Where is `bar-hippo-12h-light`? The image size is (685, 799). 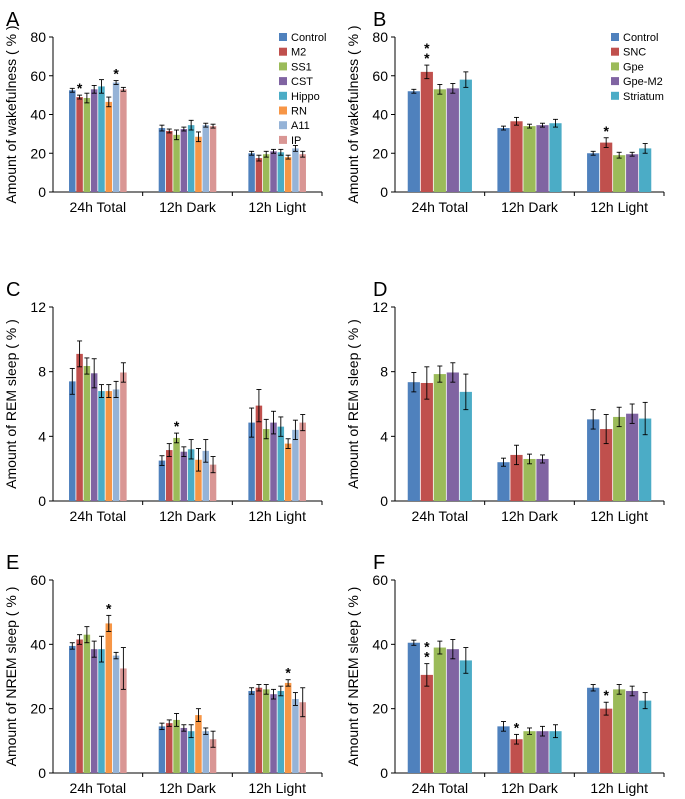
bar-hippo-12h-light is located at coordinates (281, 172).